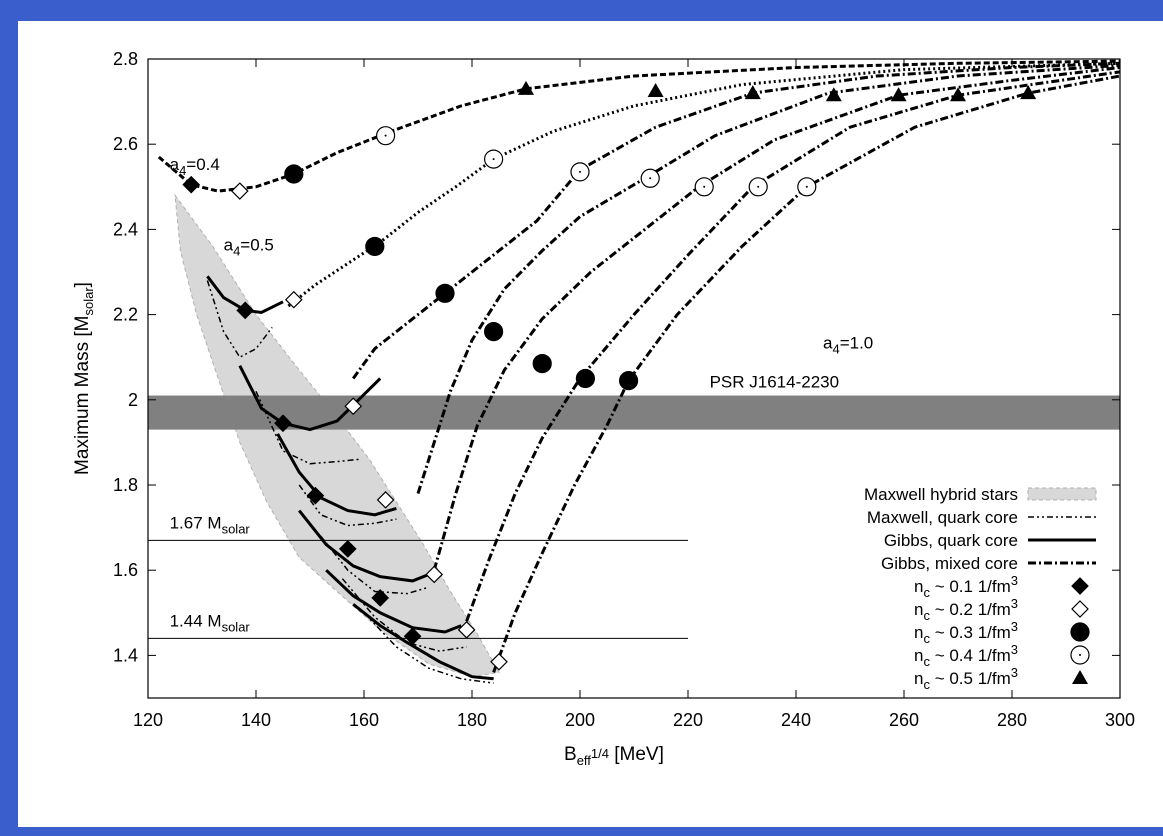 The image size is (1163, 836). What do you see at coordinates (1120, 720) in the screenshot?
I see `x-tick-label-9: 300` at bounding box center [1120, 720].